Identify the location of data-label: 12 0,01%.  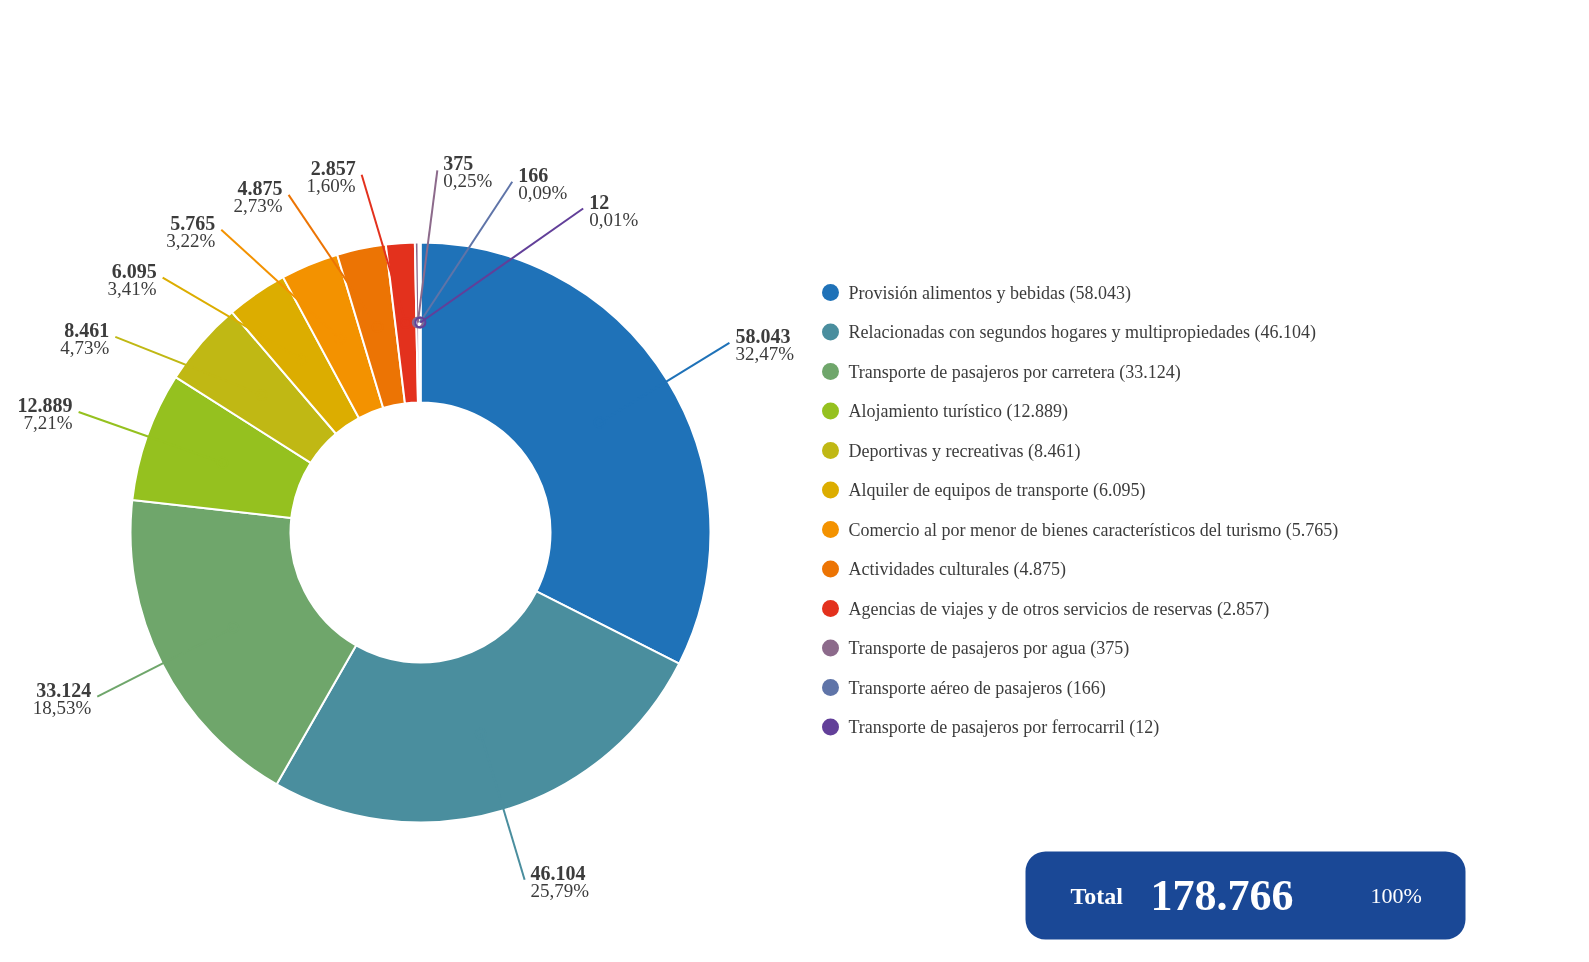
(614, 210).